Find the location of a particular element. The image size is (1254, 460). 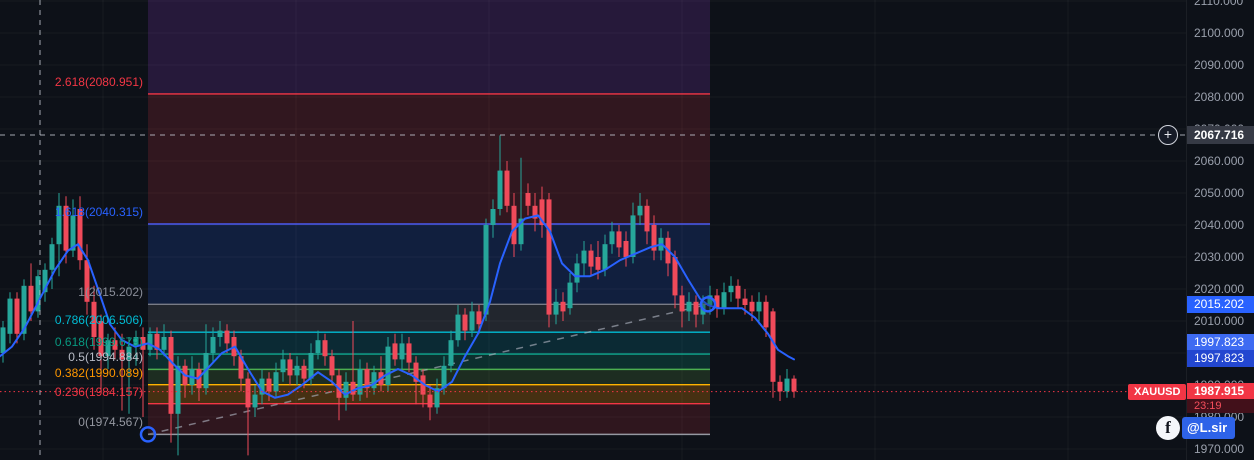

drawing-price-label: 1997.823 is located at coordinates (1220, 342).